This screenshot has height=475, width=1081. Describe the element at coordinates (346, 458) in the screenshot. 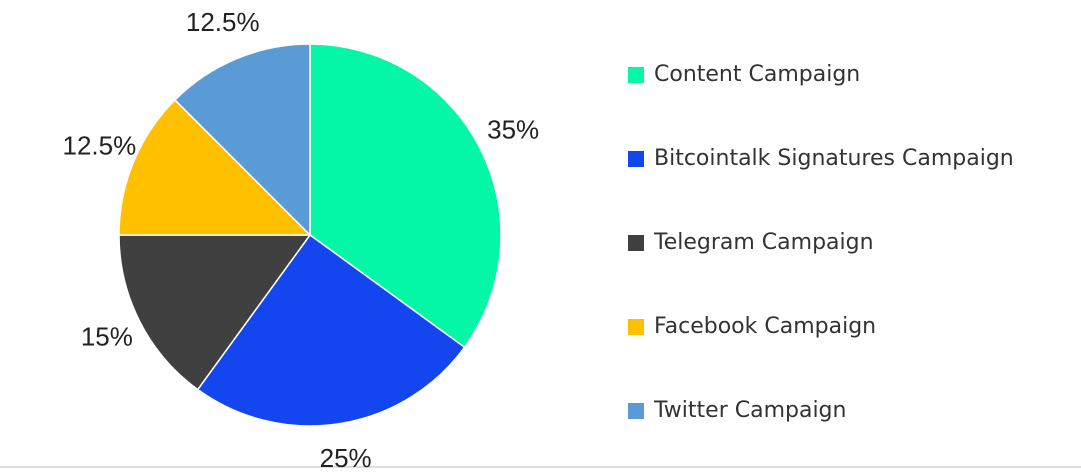

I see `value-label: 25%` at that location.